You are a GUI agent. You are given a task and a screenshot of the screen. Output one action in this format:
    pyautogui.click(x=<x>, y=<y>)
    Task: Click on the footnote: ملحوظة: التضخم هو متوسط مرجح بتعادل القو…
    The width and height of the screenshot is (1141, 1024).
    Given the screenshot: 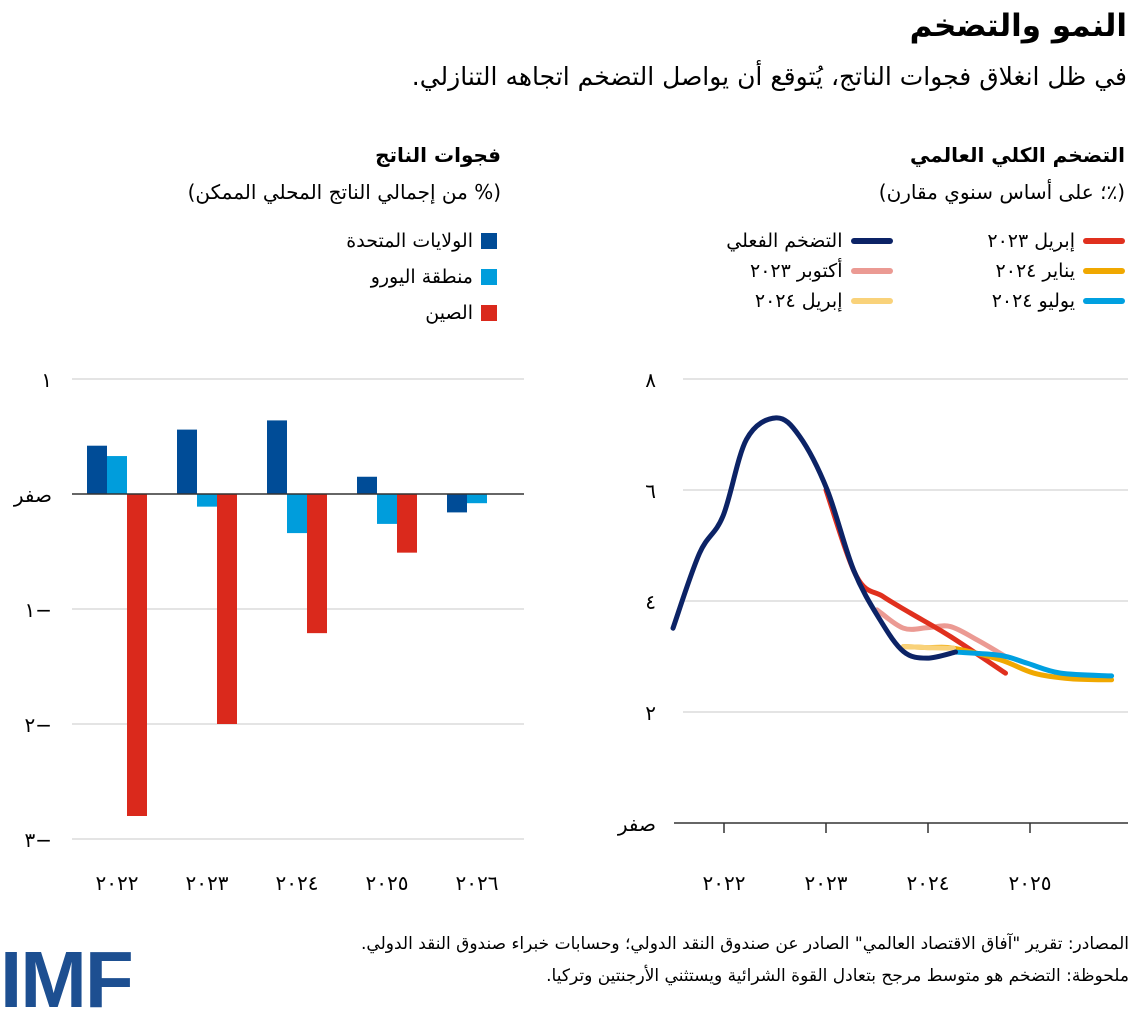 What is the action you would take?
    pyautogui.click(x=837, y=976)
    